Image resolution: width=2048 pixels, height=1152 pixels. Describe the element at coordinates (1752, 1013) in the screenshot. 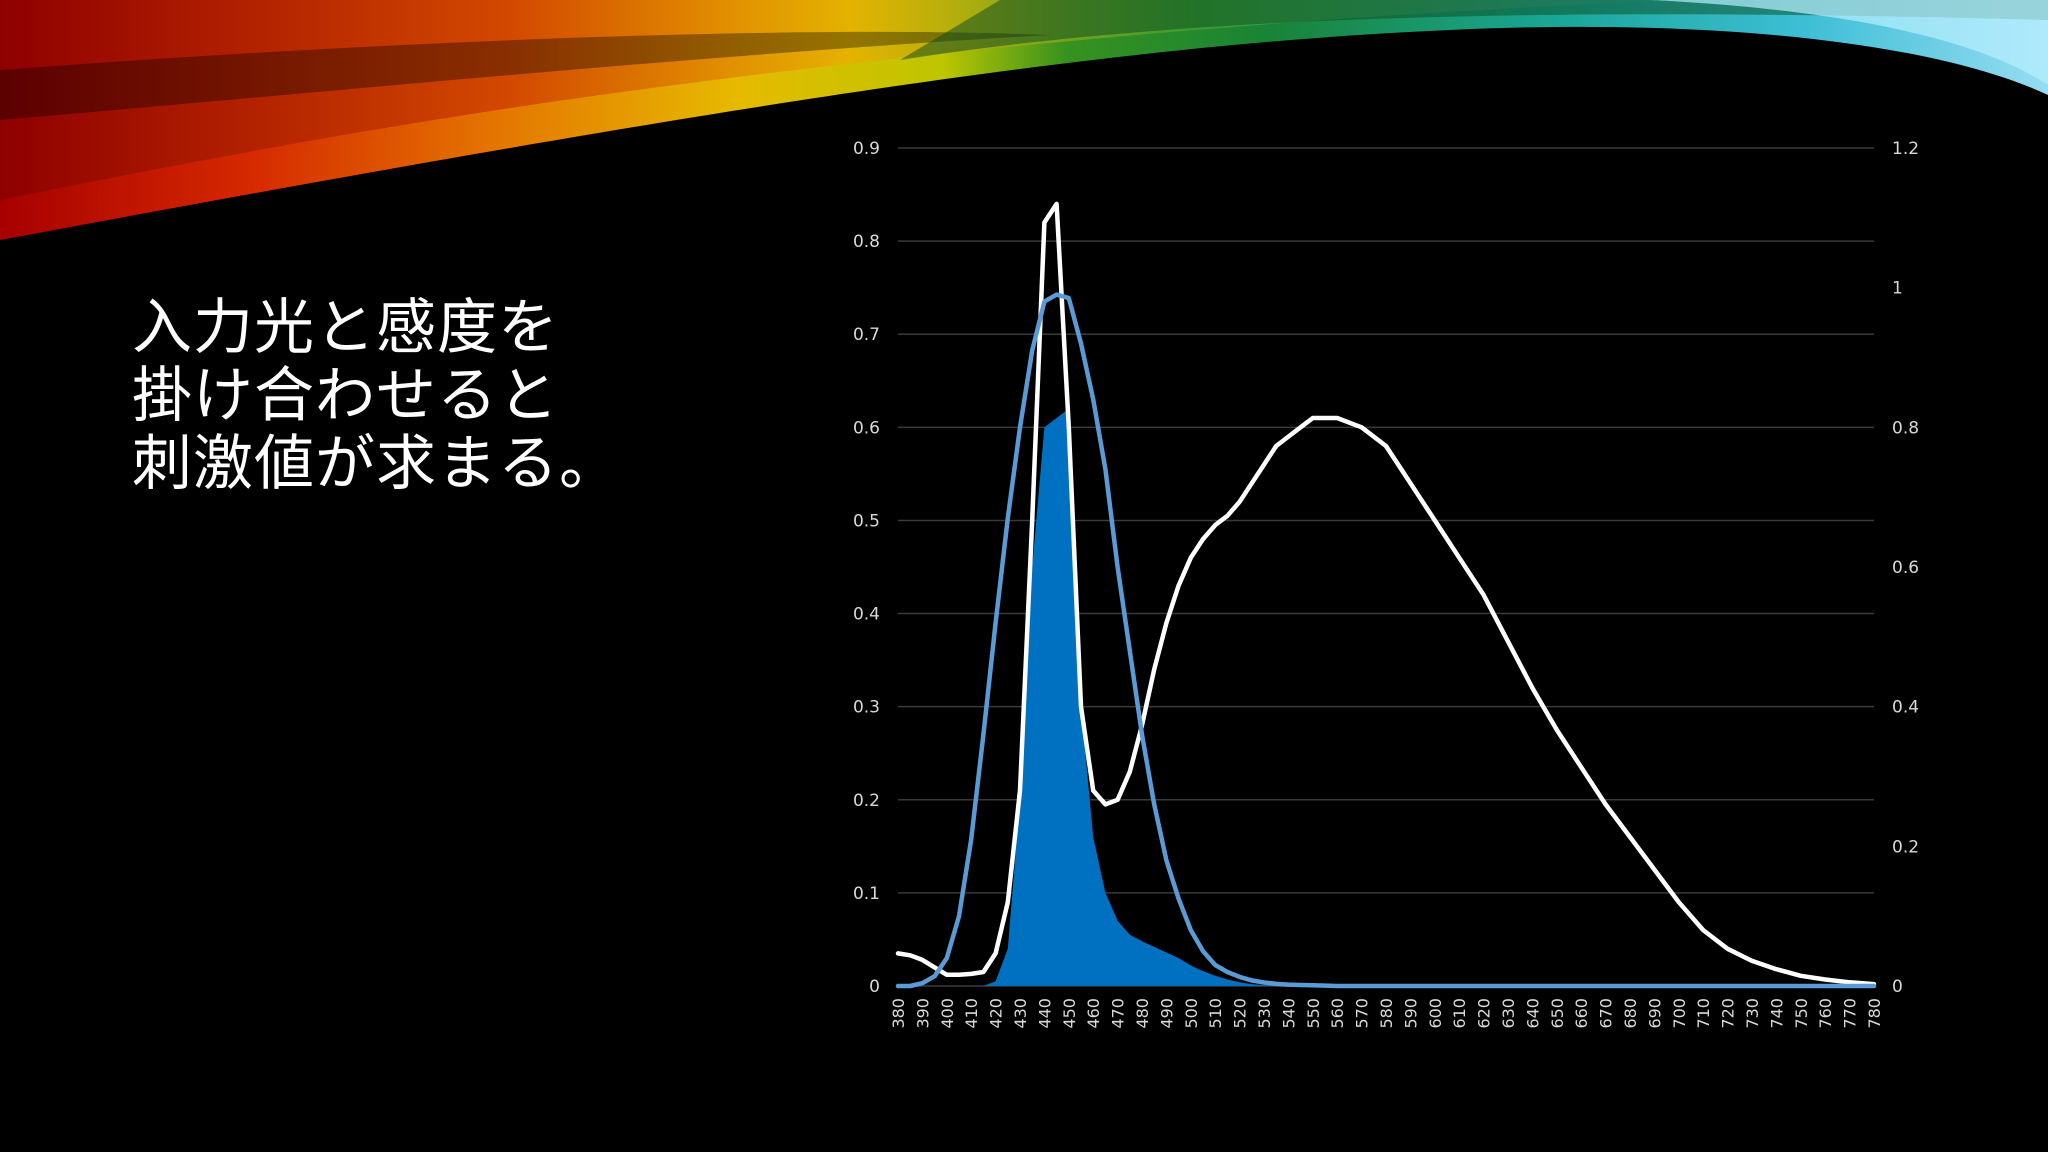

I see `x-tick-label: 730` at that location.